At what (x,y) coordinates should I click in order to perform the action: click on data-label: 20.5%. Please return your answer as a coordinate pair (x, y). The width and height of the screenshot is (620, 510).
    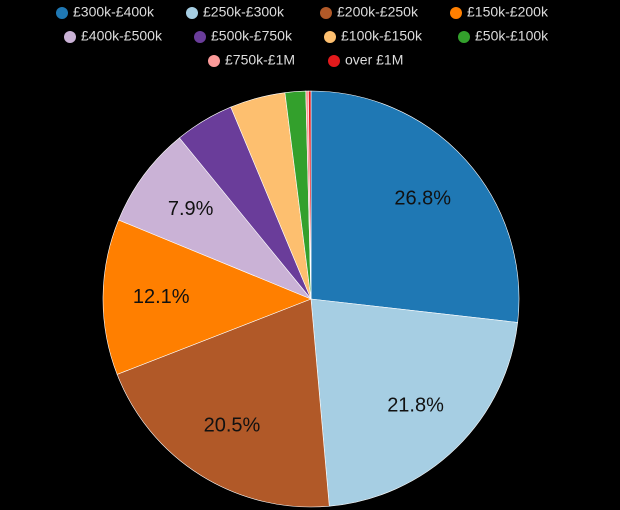
    Looking at the image, I should click on (232, 425).